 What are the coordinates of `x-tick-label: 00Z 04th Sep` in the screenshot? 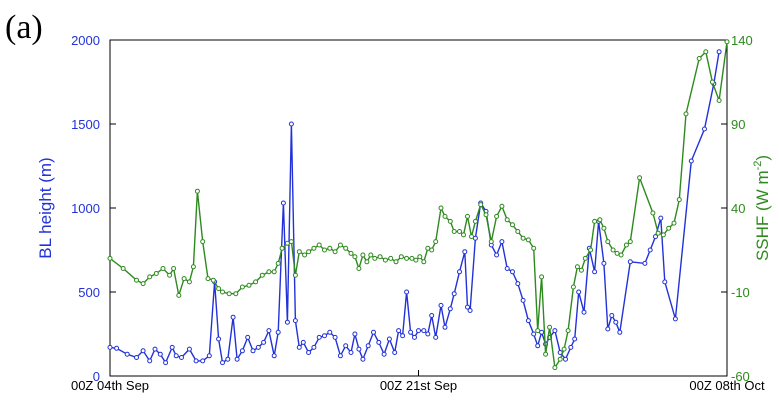 It's located at (110, 385).